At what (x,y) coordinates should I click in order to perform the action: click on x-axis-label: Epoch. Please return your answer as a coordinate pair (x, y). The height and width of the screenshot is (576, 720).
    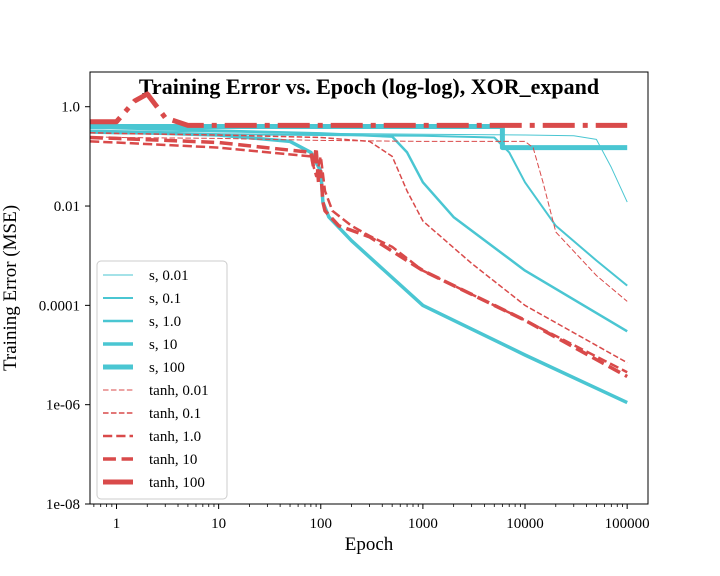
    Looking at the image, I should click on (369, 544).